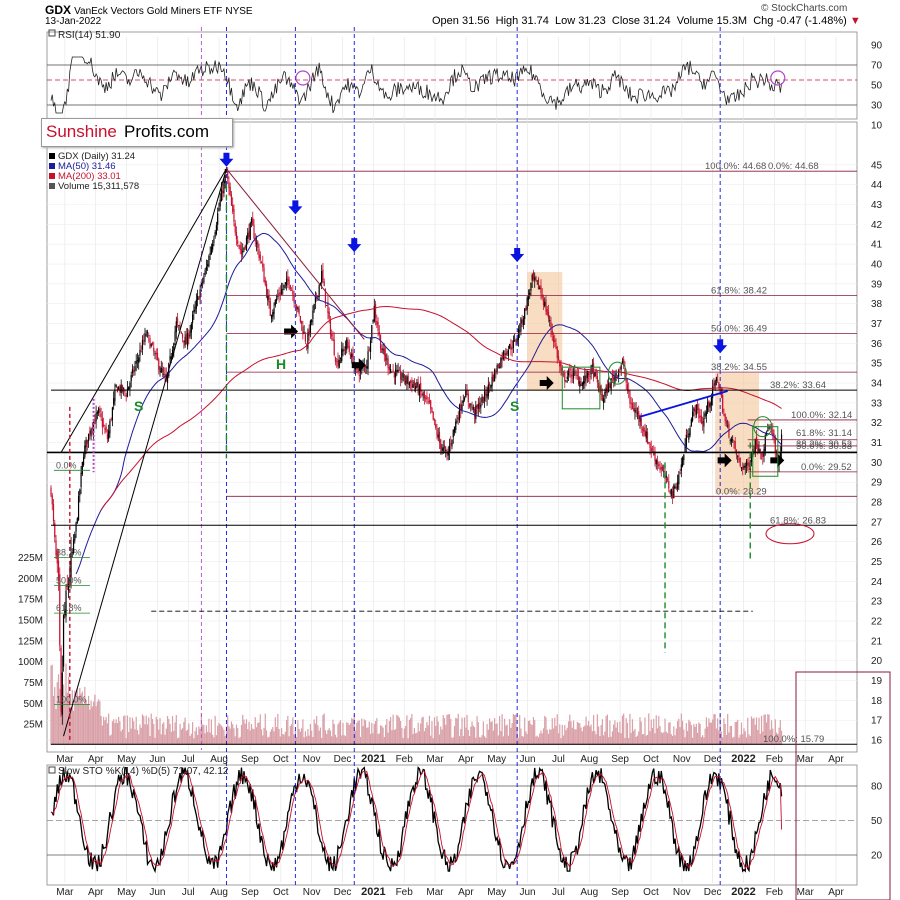  I want to click on fib-label: 38.2%: 33.64, so click(798, 385).